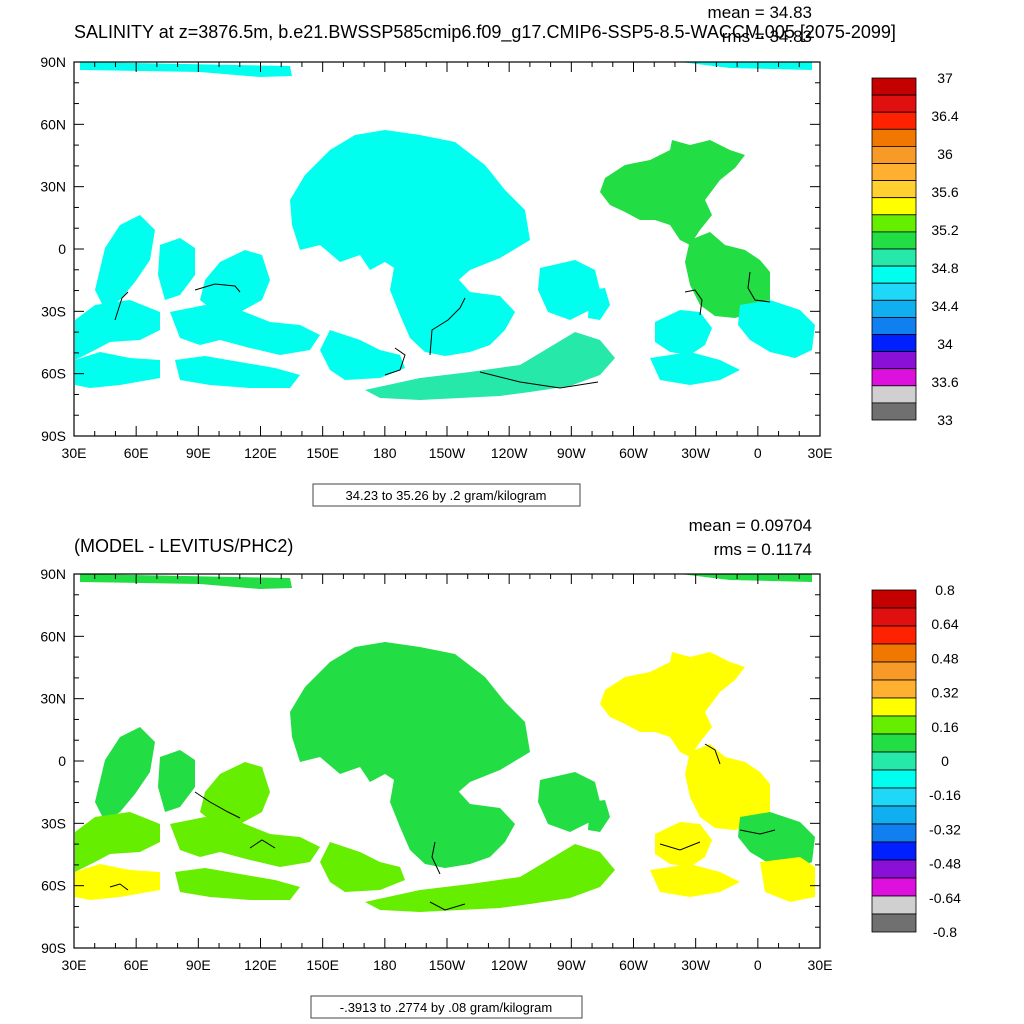  Describe the element at coordinates (446, 495) in the screenshot. I see `range-label: 34.23 to 35.26 by .2 gram/kilogram` at that location.